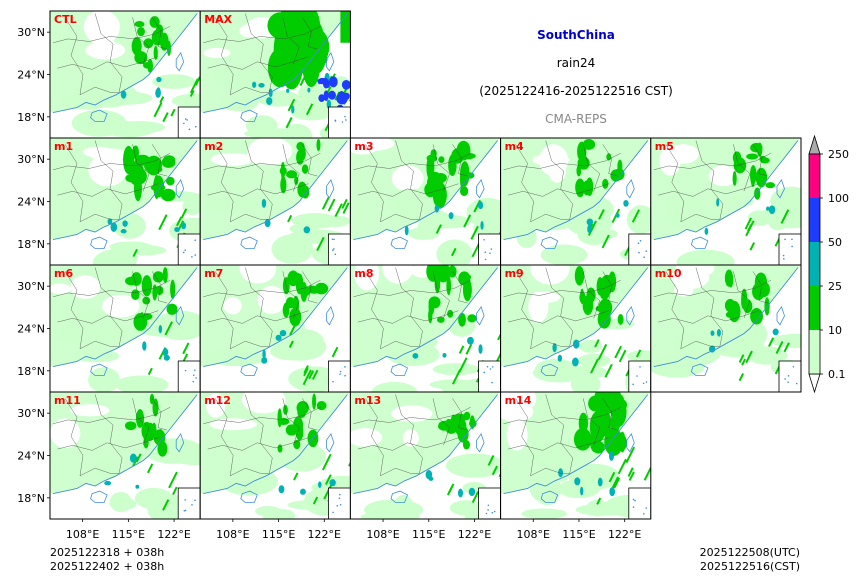 This screenshot has height=583, width=860. What do you see at coordinates (533, 534) in the screenshot?
I see `lon-tick-label: 108°E` at bounding box center [533, 534].